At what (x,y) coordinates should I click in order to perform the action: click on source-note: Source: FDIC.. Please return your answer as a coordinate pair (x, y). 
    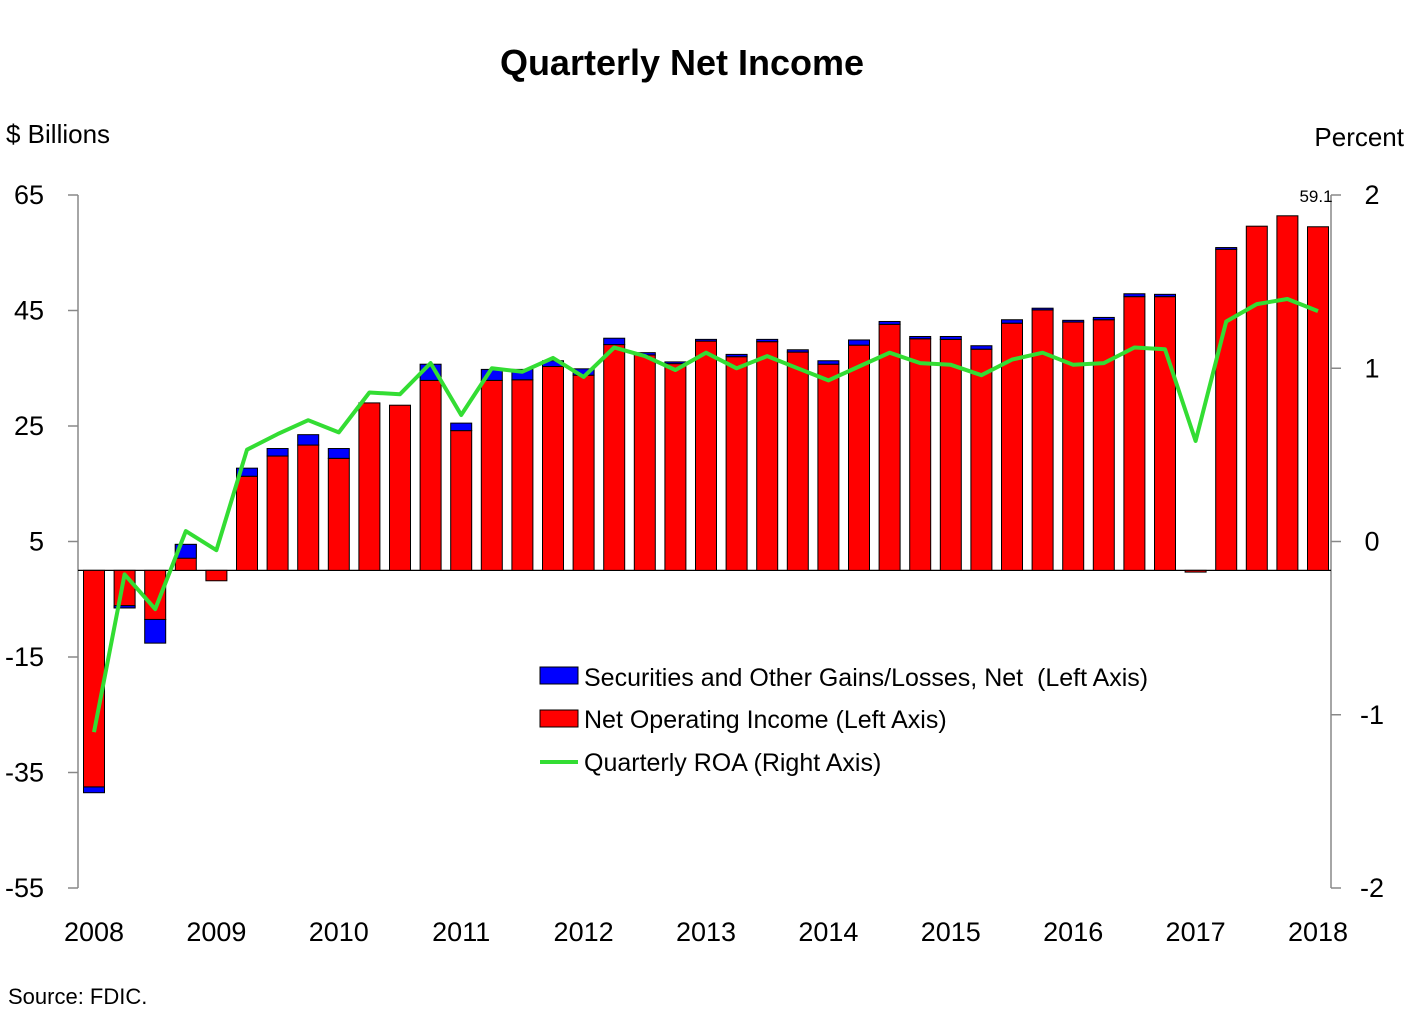
    Looking at the image, I should click on (77, 996).